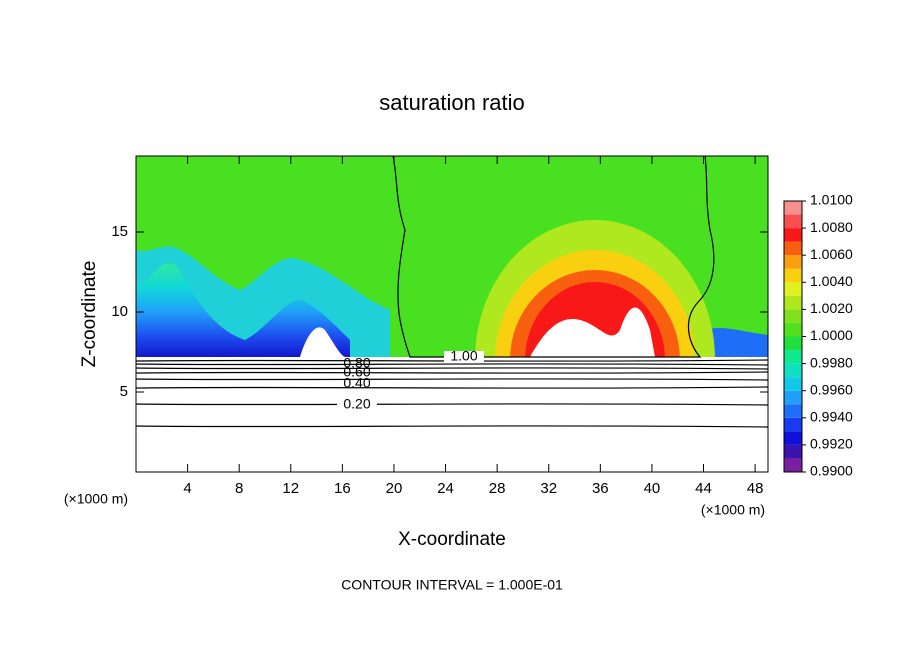 Image resolution: width=904 pixels, height=654 pixels. I want to click on colorbar-tick-label: 1.0040, so click(831, 281).